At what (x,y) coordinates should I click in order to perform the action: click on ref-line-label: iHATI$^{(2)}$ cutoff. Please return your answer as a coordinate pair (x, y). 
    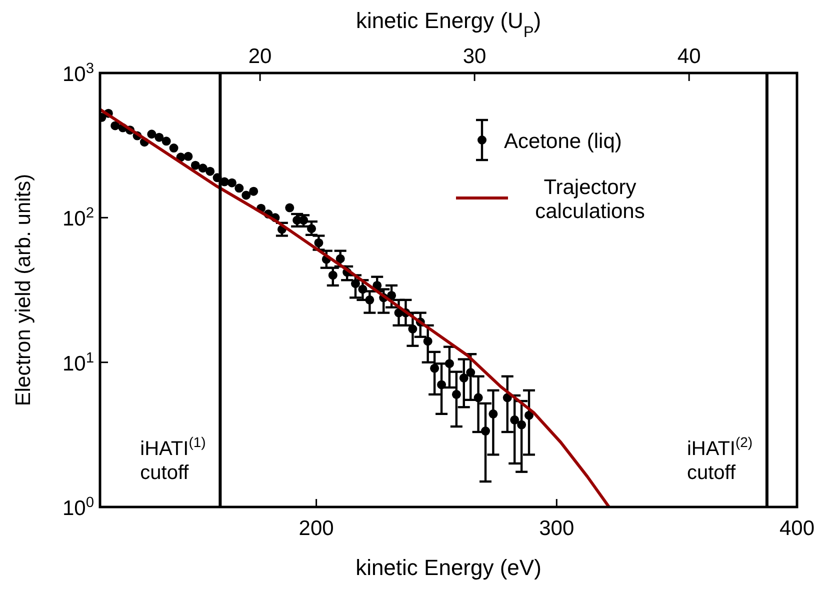
    Looking at the image, I should click on (719, 459).